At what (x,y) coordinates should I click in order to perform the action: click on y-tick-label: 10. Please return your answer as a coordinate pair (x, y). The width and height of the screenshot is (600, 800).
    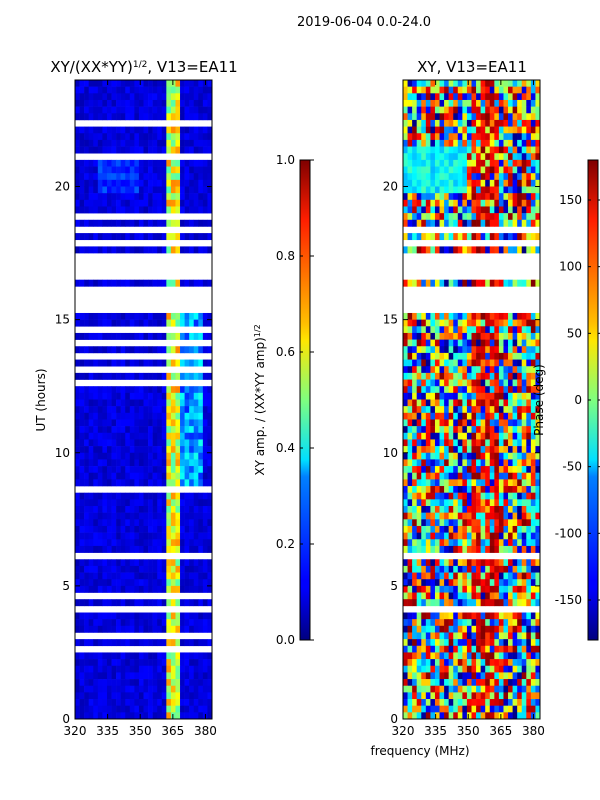
    Looking at the image, I should click on (62, 453).